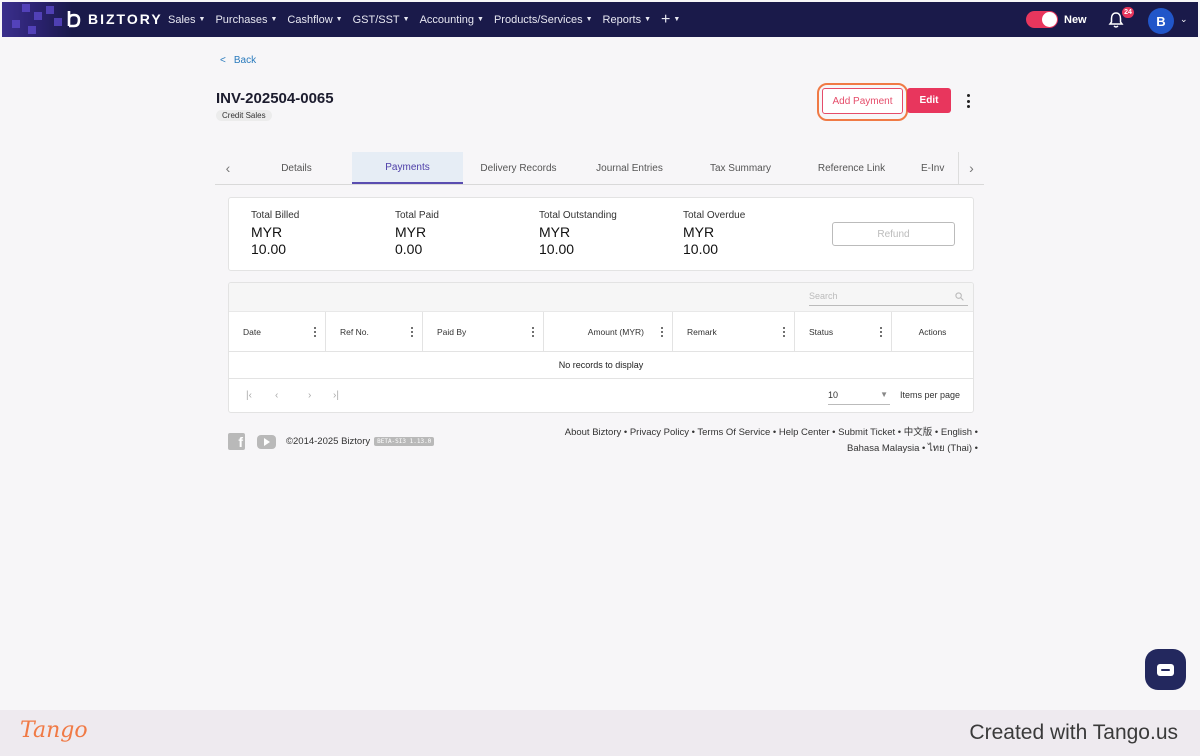 The image size is (1200, 756). I want to click on column-header-date: Date, so click(277, 331).